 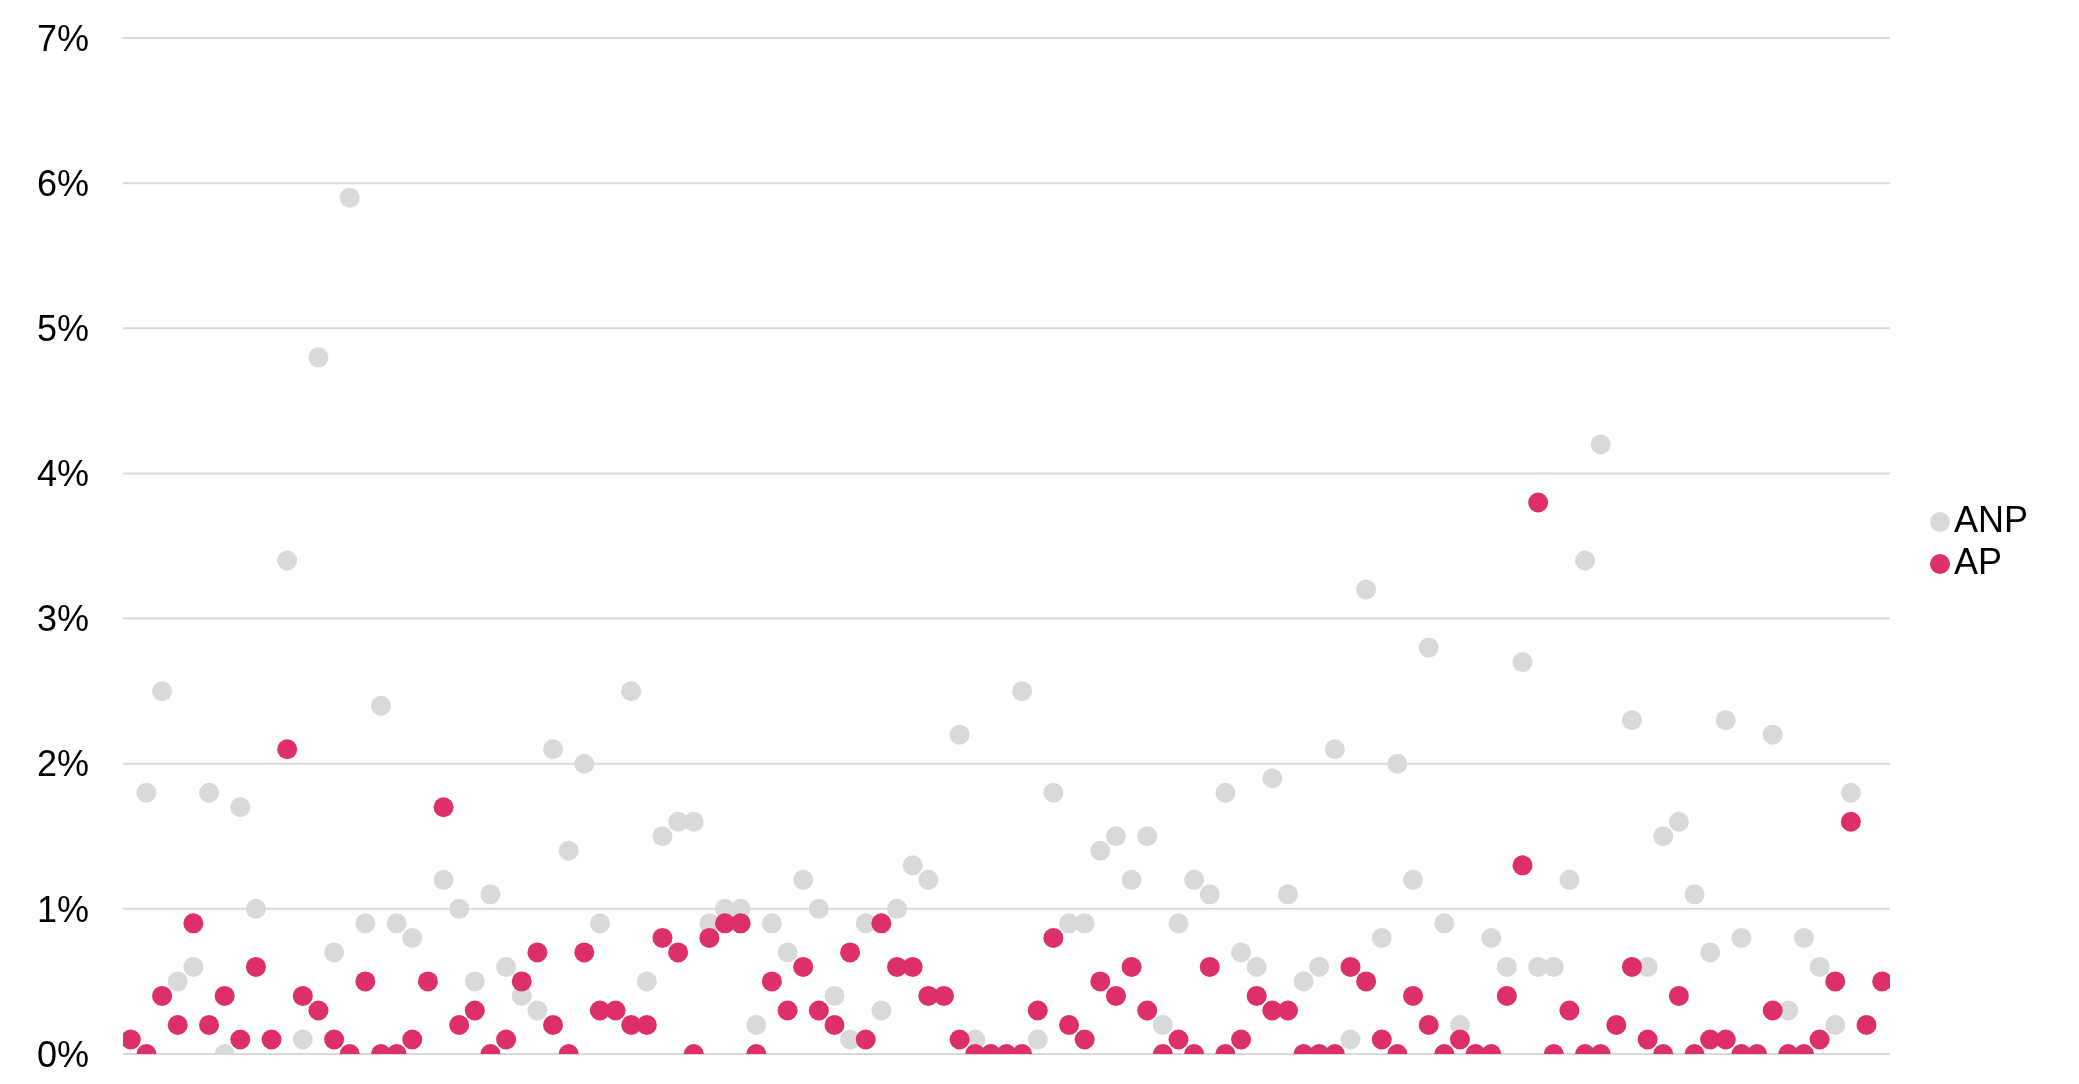 I want to click on y-tick-label: 1%, so click(x=62, y=909).